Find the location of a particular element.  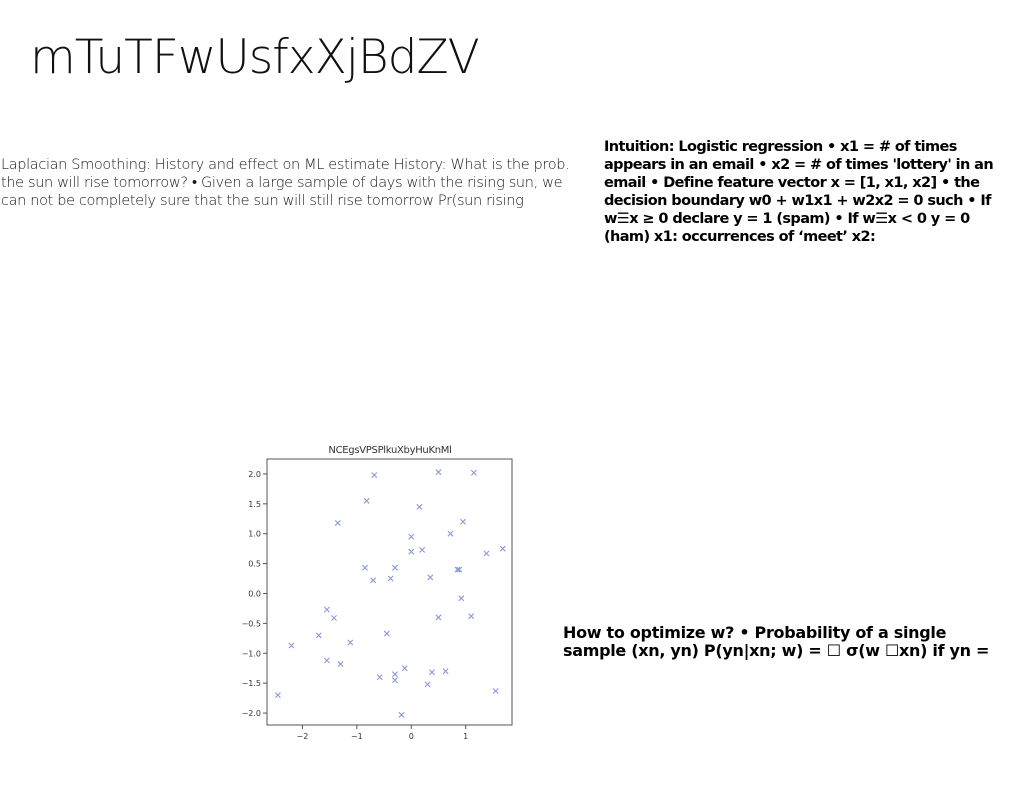

x-tick-label: −1 is located at coordinates (357, 736).